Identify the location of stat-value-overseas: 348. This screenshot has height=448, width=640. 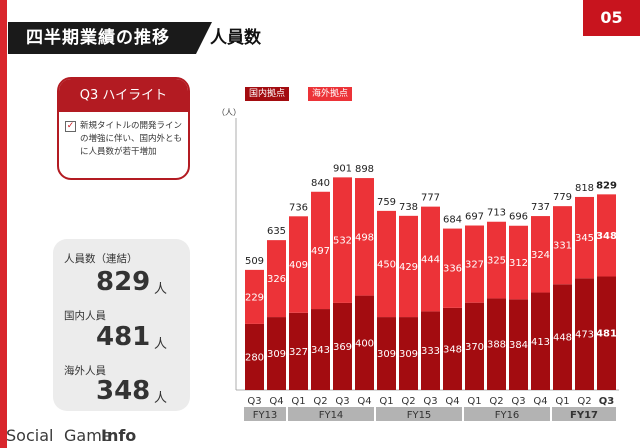
(123, 391).